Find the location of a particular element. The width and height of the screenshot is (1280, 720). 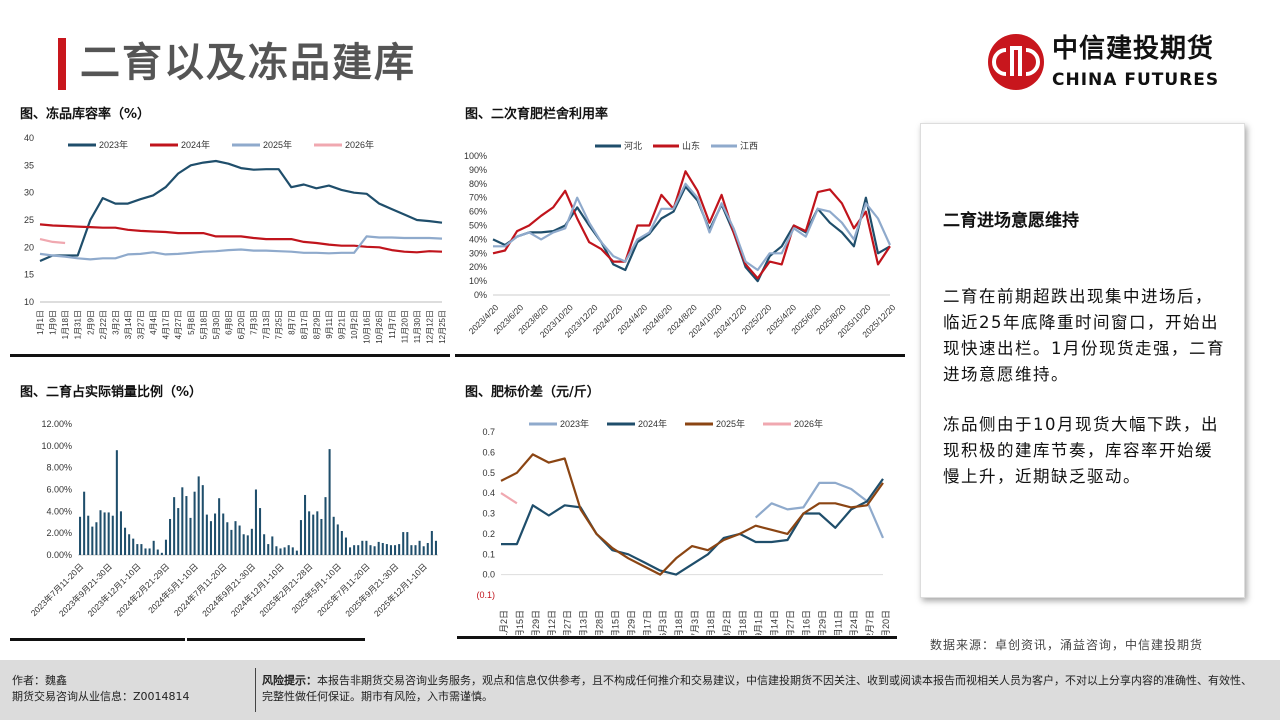

author-info: 作者：魏鑫 期货交易咨询从业信息：Z0014814 is located at coordinates (131, 689).